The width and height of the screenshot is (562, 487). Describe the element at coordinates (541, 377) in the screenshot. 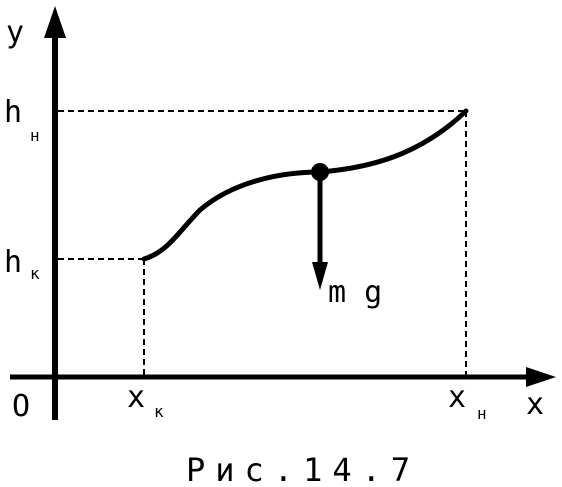

I see `x-axis-arrowhead` at that location.